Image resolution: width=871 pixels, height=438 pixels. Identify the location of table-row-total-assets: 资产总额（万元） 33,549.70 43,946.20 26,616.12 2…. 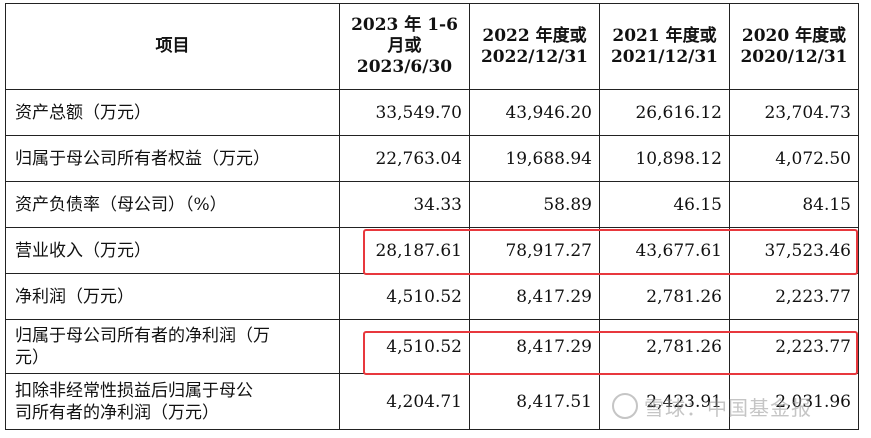
(432, 112).